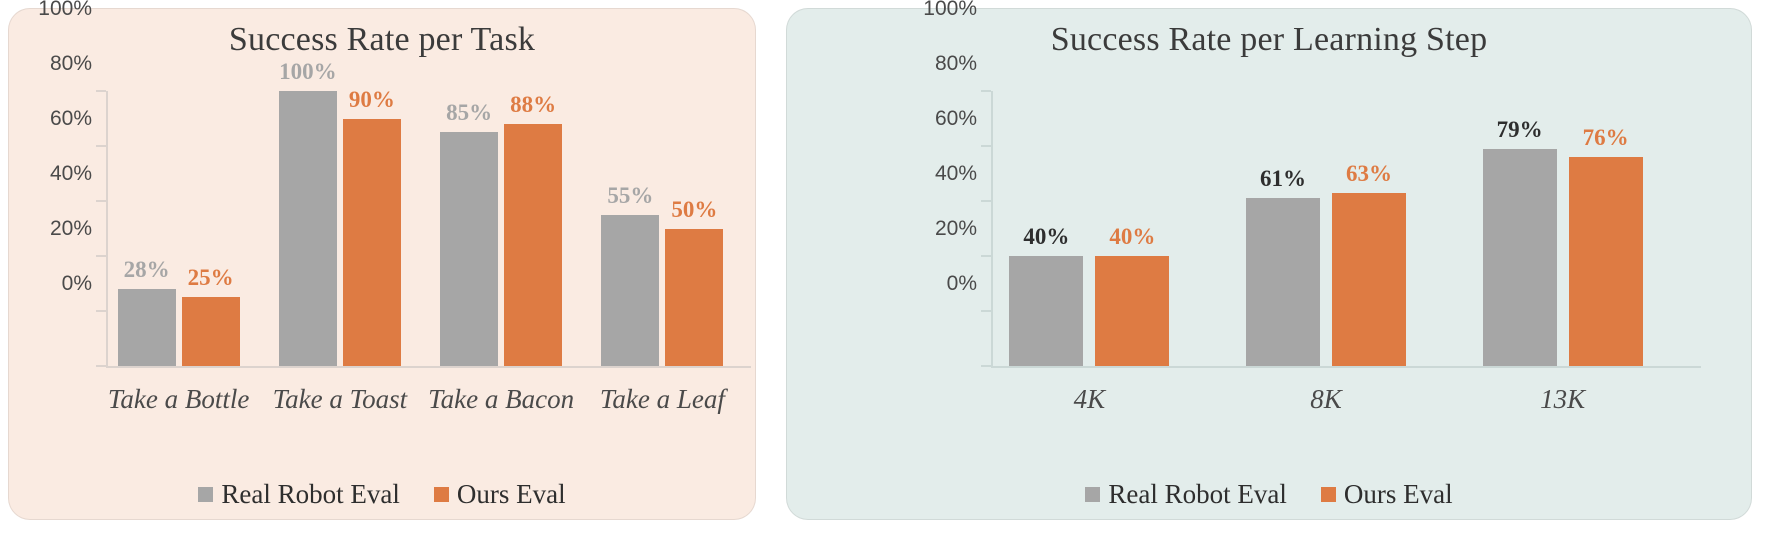 This screenshot has height=550, width=1774. I want to click on bar-value-label: 79%, so click(1519, 129).